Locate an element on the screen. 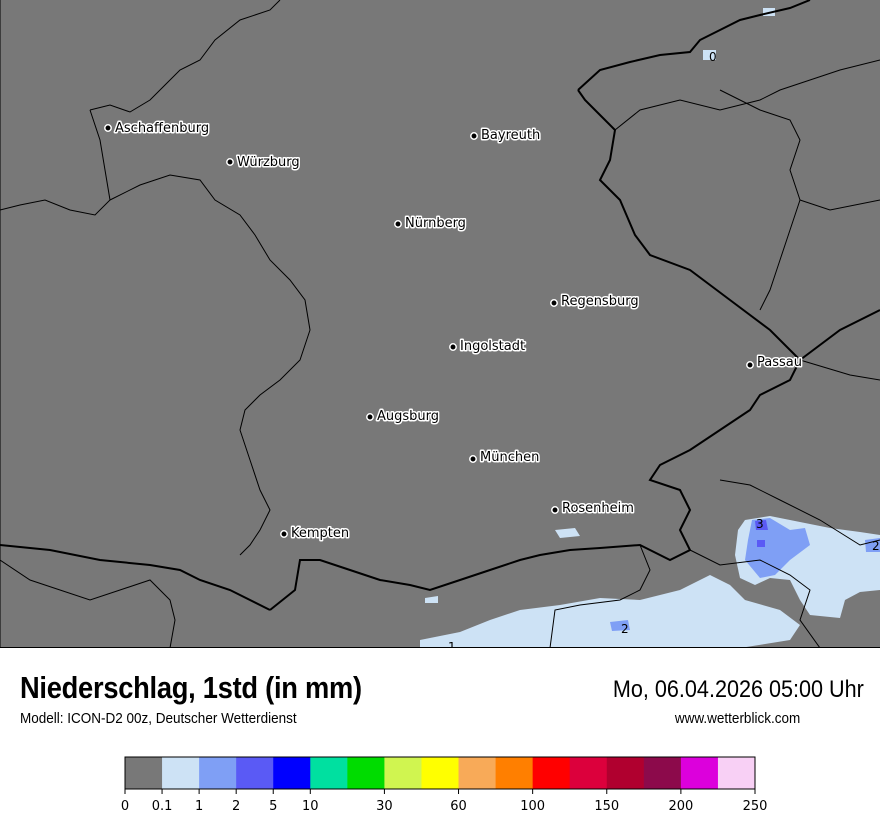 This screenshot has width=880, height=830. svg-text: Rosenheim is located at coordinates (598, 508).